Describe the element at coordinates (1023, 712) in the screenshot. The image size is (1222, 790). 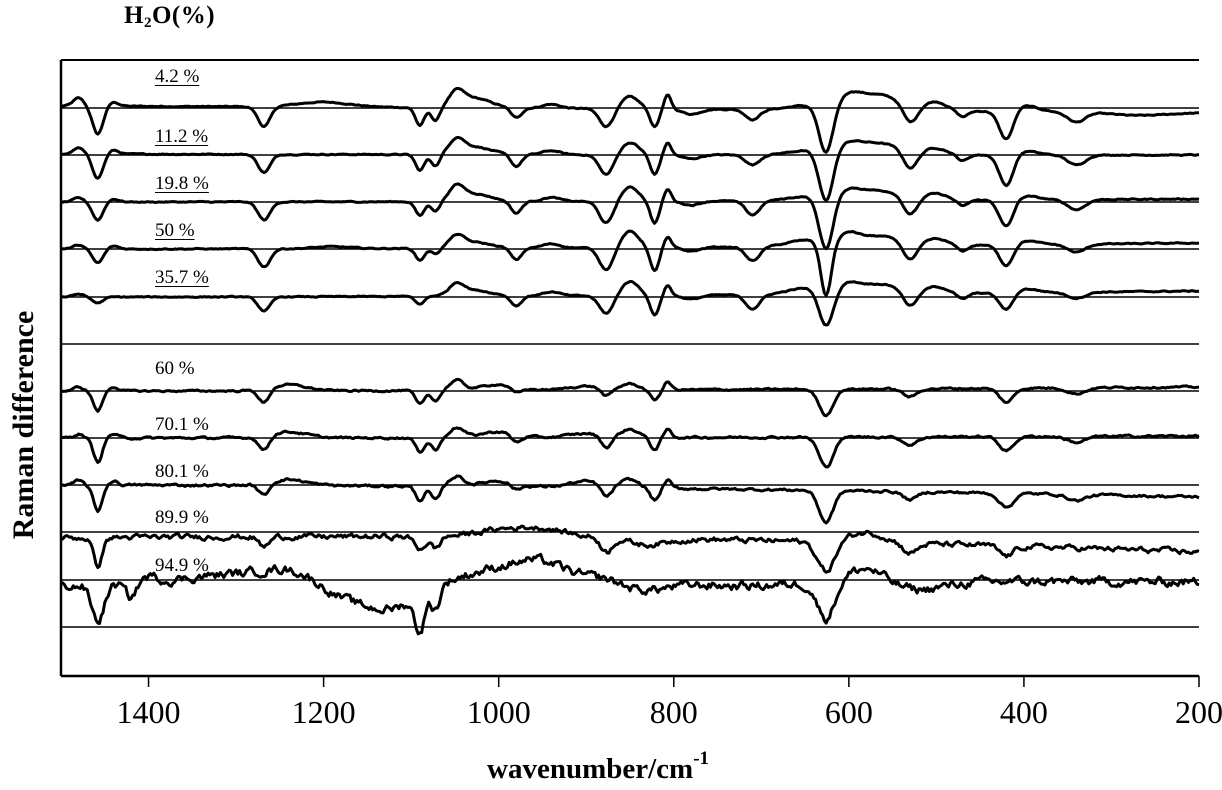
I see `x-tick-label: 400` at that location.